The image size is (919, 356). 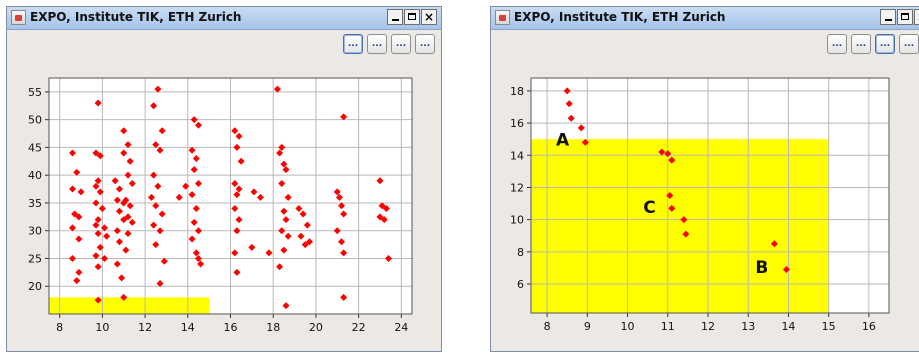 I want to click on x-tick-label: 13, so click(x=748, y=326).